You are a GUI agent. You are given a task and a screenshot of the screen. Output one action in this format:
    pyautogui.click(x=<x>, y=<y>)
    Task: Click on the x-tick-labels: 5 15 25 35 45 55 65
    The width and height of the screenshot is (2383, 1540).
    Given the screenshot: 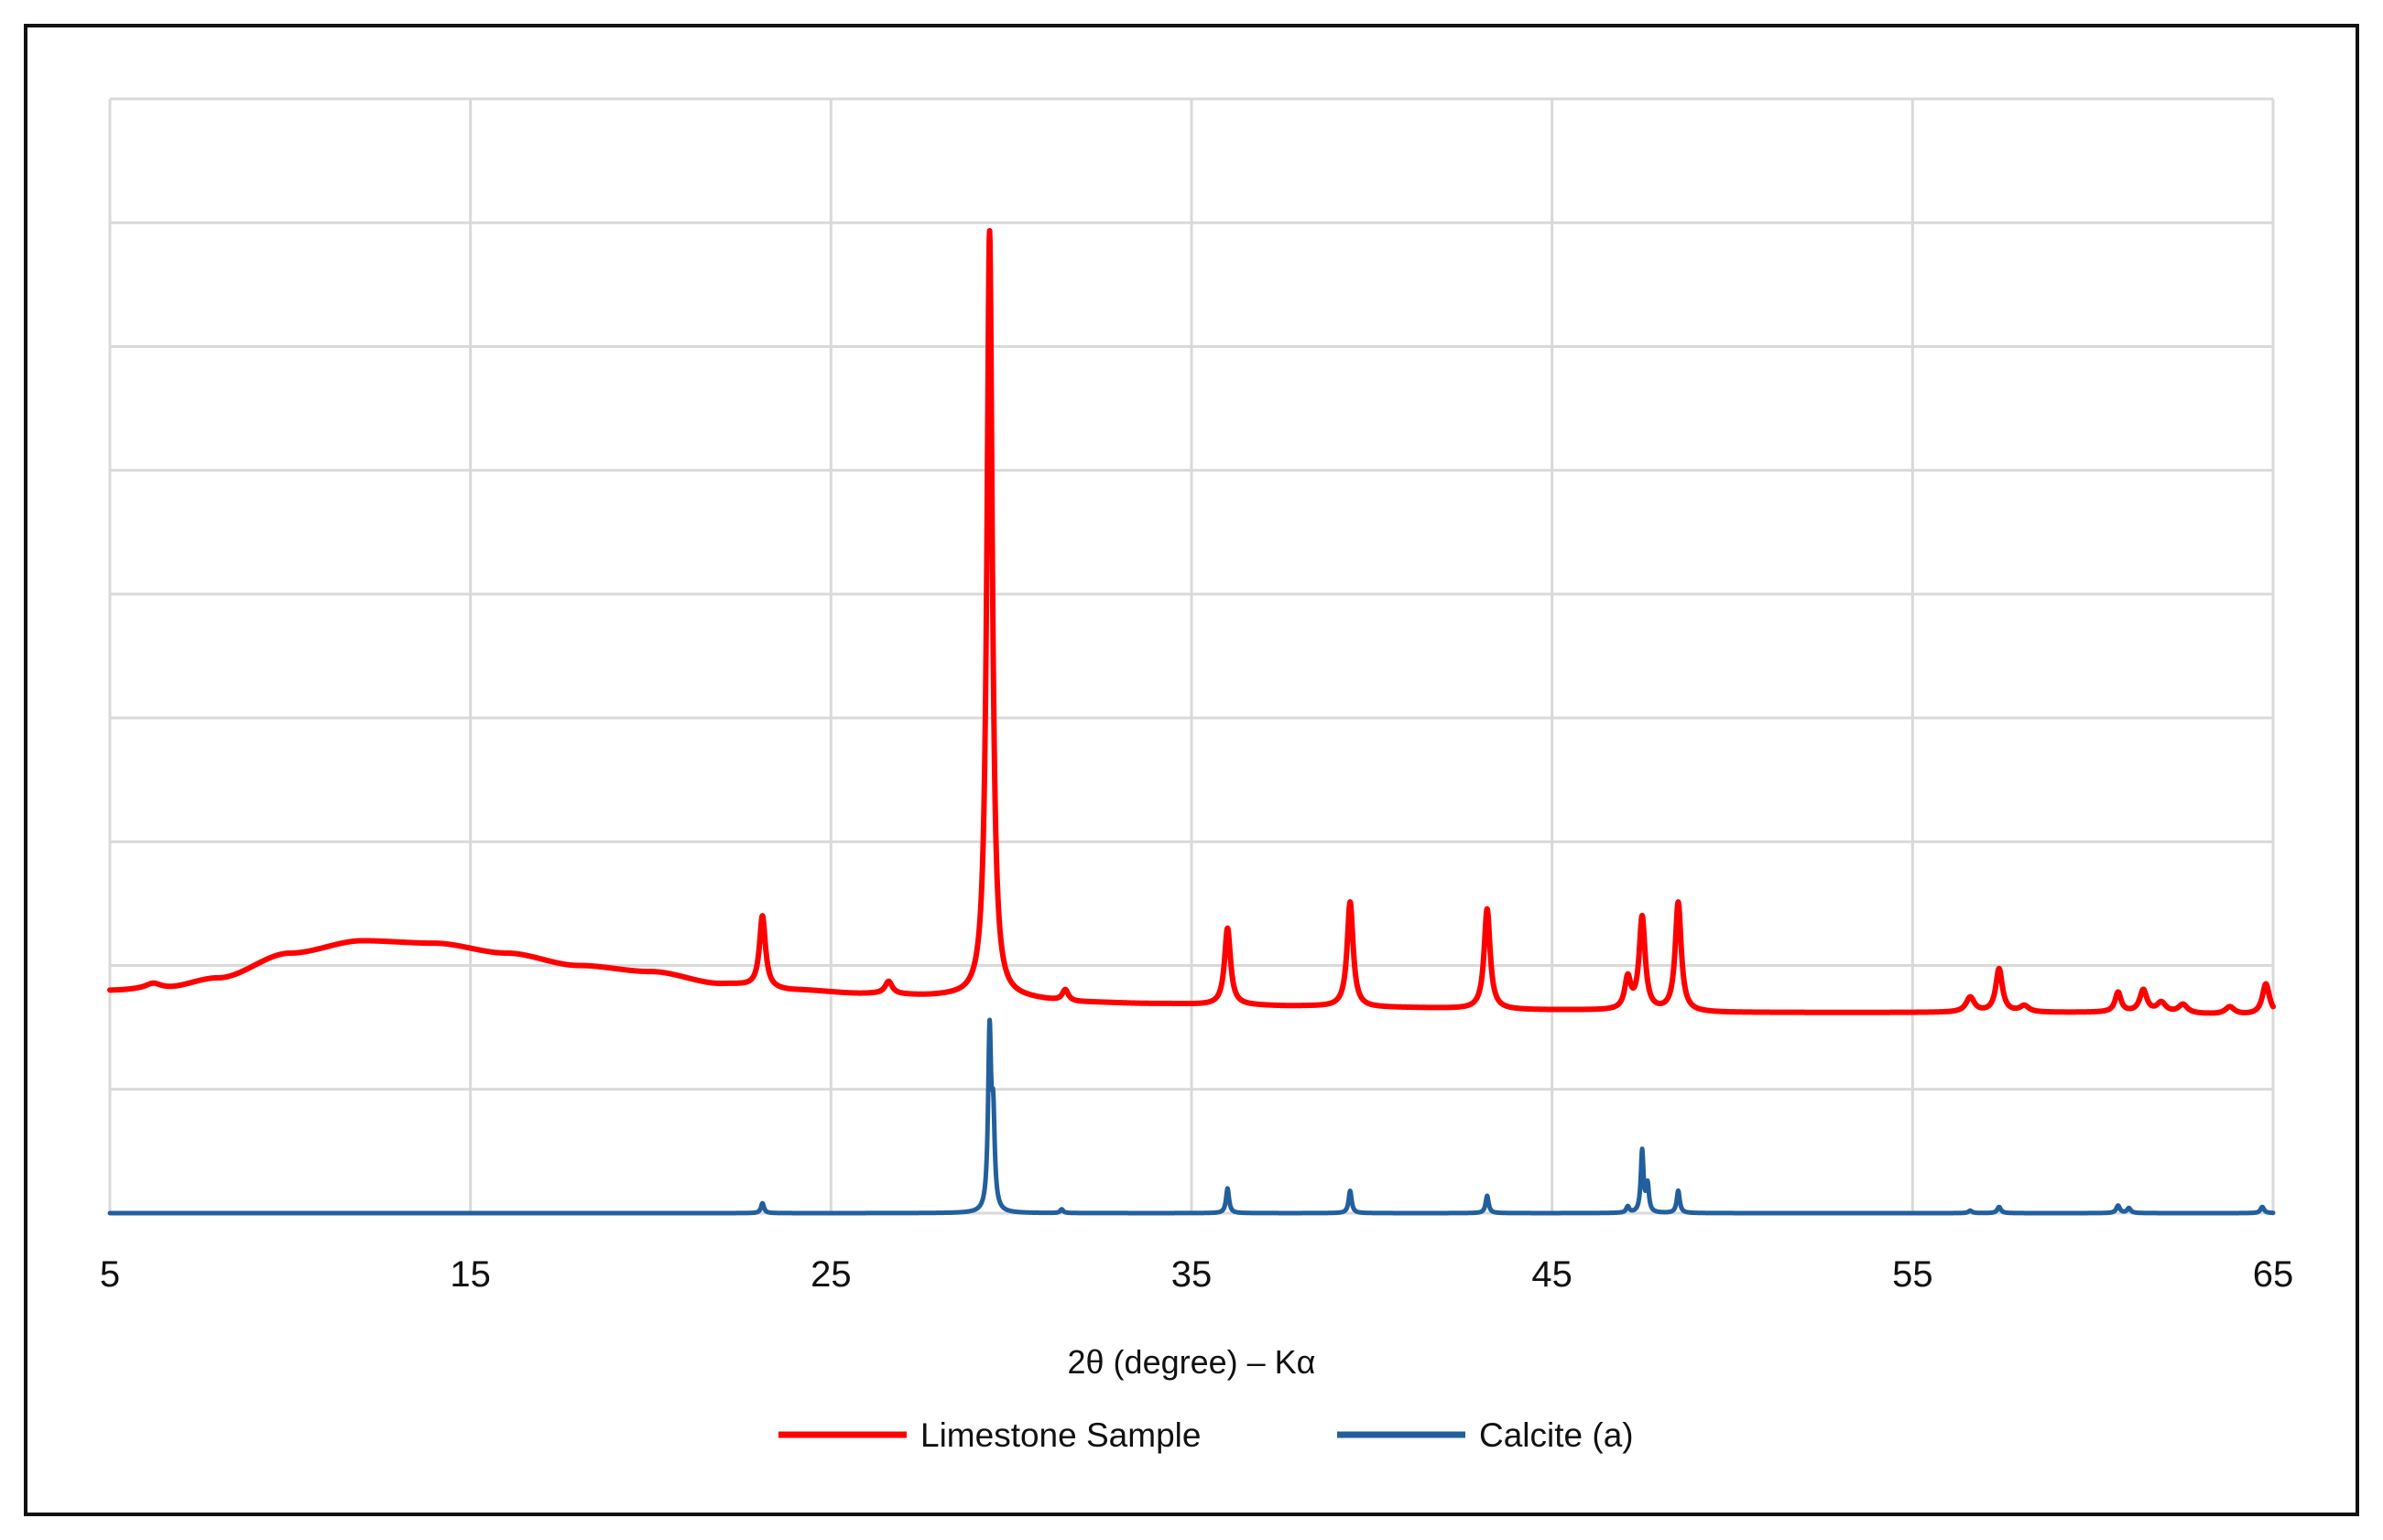 What is the action you would take?
    pyautogui.click(x=1196, y=1274)
    